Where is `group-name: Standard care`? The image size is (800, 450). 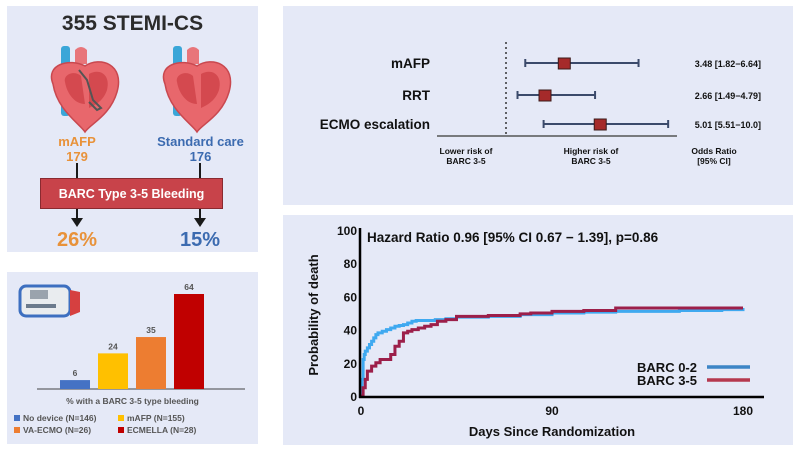 group-name: Standard care is located at coordinates (200, 141).